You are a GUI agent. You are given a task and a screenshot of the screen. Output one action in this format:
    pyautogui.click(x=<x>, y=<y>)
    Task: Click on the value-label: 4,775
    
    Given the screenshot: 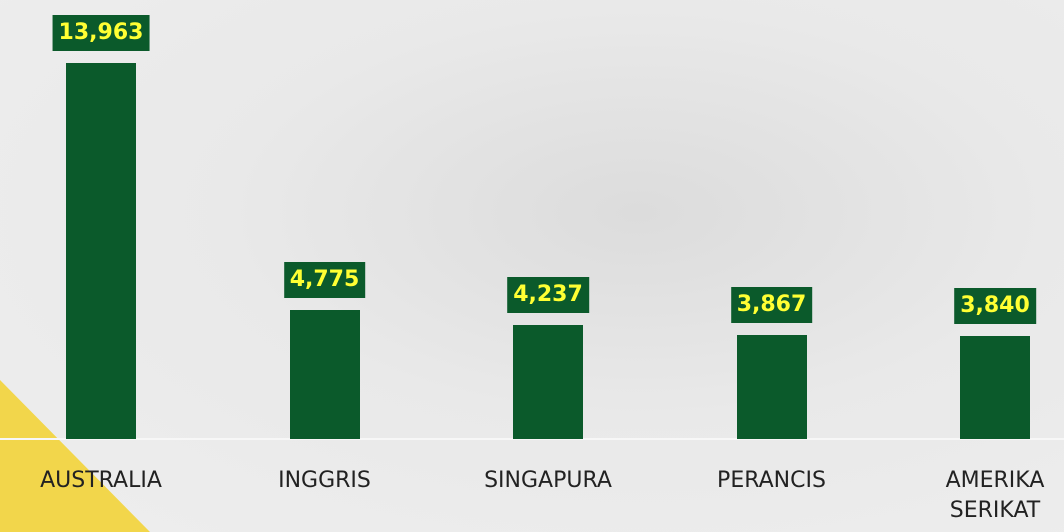 What is the action you would take?
    pyautogui.click(x=324, y=280)
    